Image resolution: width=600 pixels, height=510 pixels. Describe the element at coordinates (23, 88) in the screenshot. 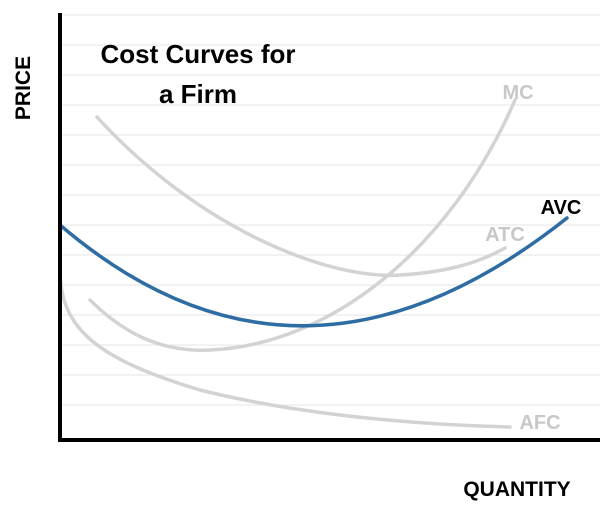

I see `y-axis-label: PRICE` at that location.